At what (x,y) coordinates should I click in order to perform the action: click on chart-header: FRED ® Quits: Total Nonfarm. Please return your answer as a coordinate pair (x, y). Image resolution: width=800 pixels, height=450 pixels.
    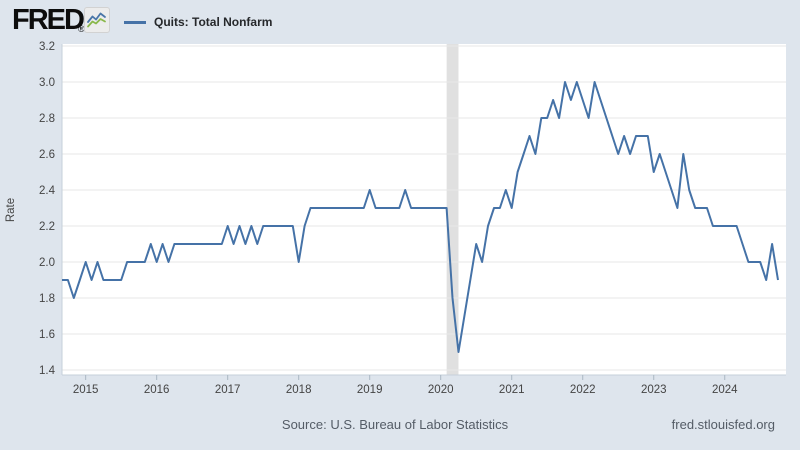
    Looking at the image, I should click on (400, 21).